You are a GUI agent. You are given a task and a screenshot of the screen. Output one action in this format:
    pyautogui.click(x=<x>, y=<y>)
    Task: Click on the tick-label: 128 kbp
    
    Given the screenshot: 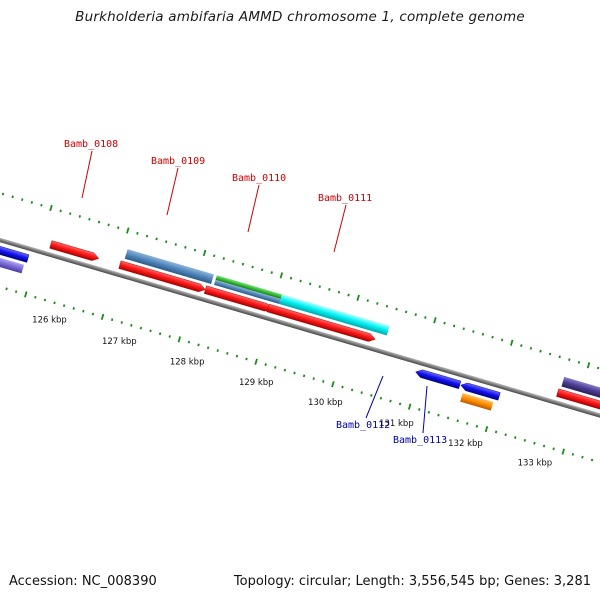 What is the action you would take?
    pyautogui.click(x=187, y=363)
    